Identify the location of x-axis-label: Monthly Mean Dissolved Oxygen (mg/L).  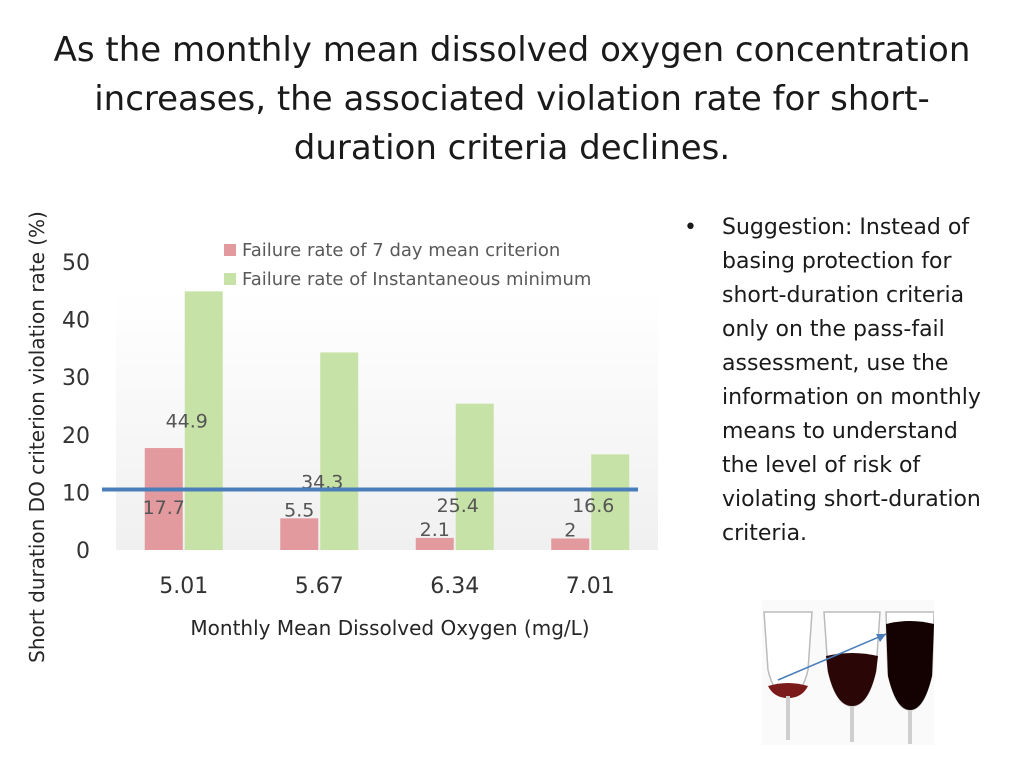
(389, 628).